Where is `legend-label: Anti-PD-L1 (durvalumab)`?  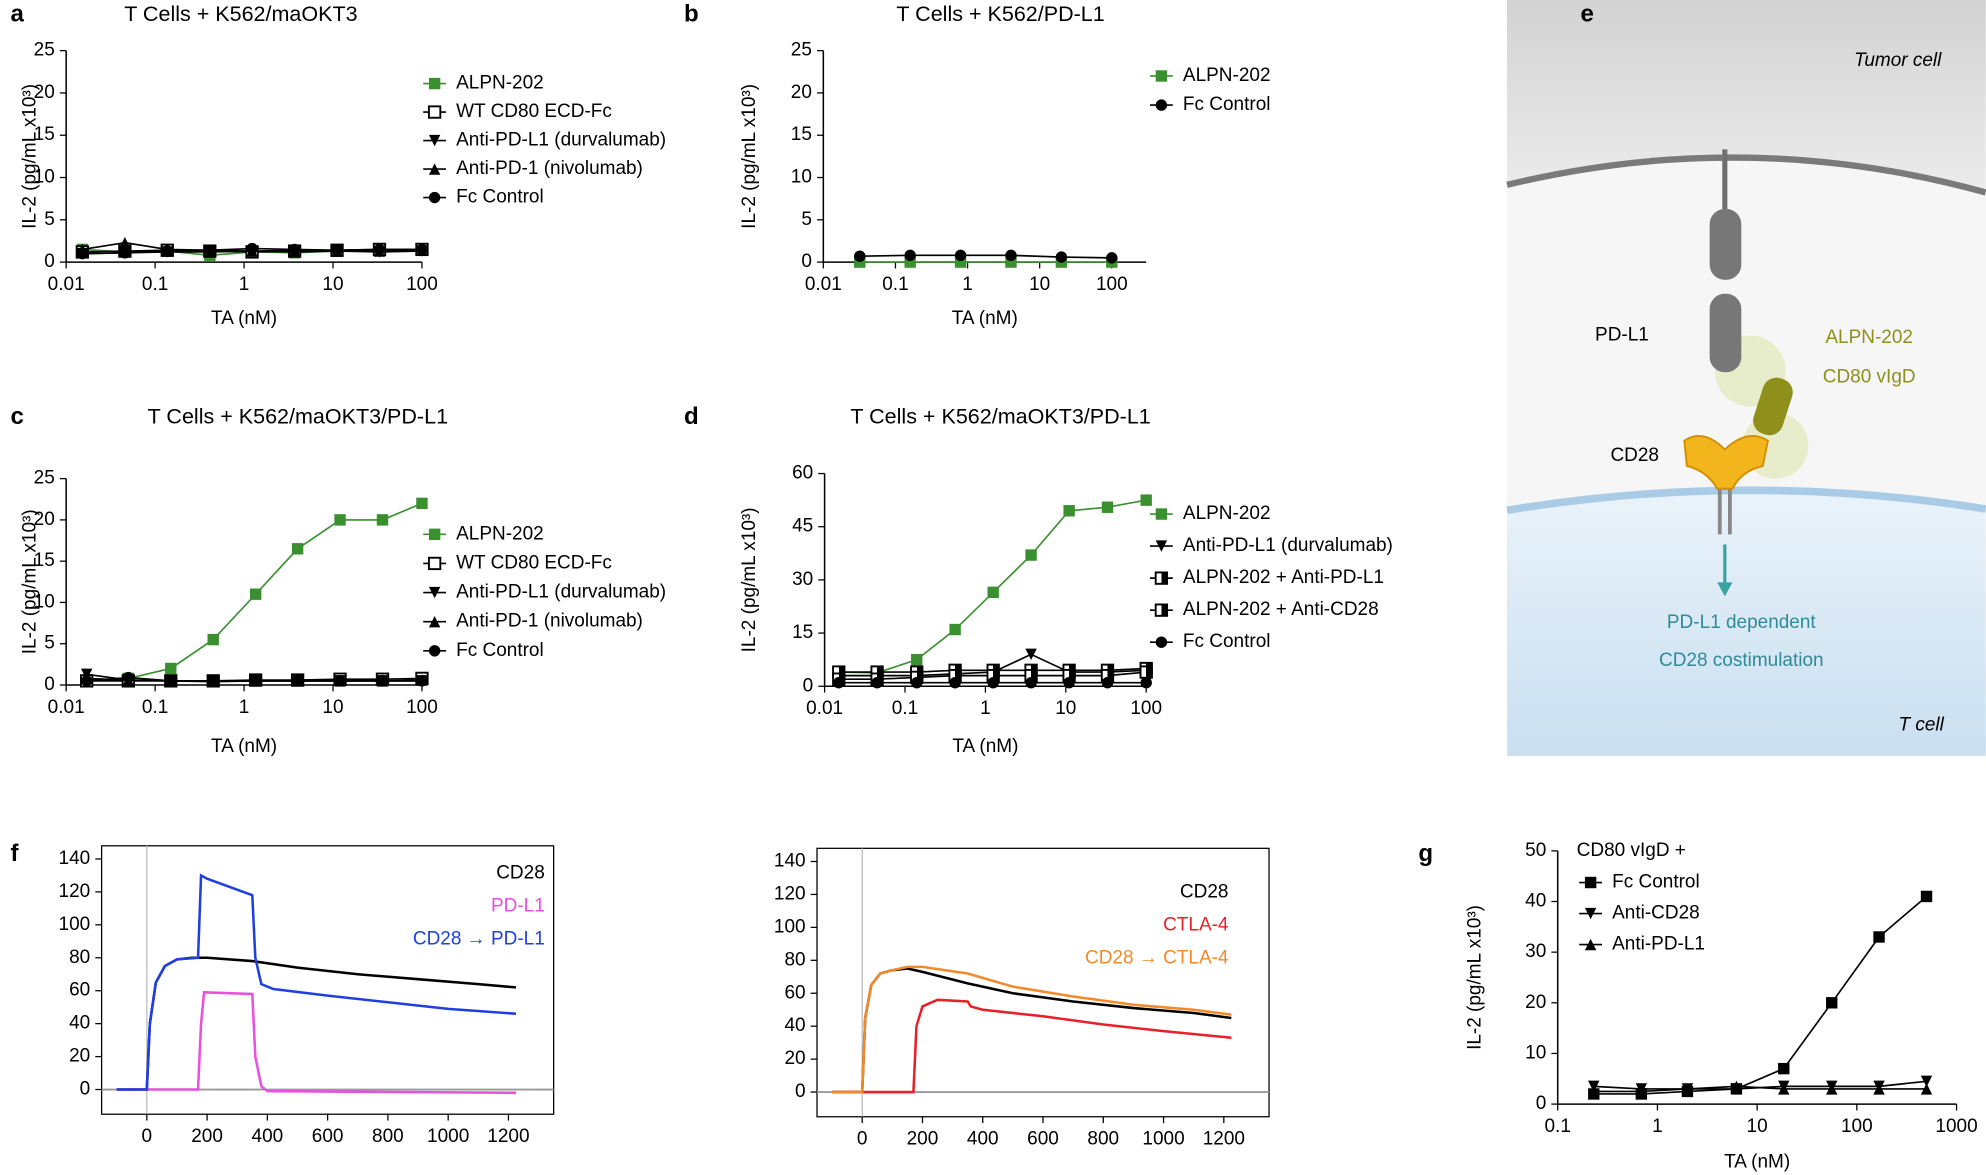 legend-label: Anti-PD-L1 (durvalumab) is located at coordinates (561, 592).